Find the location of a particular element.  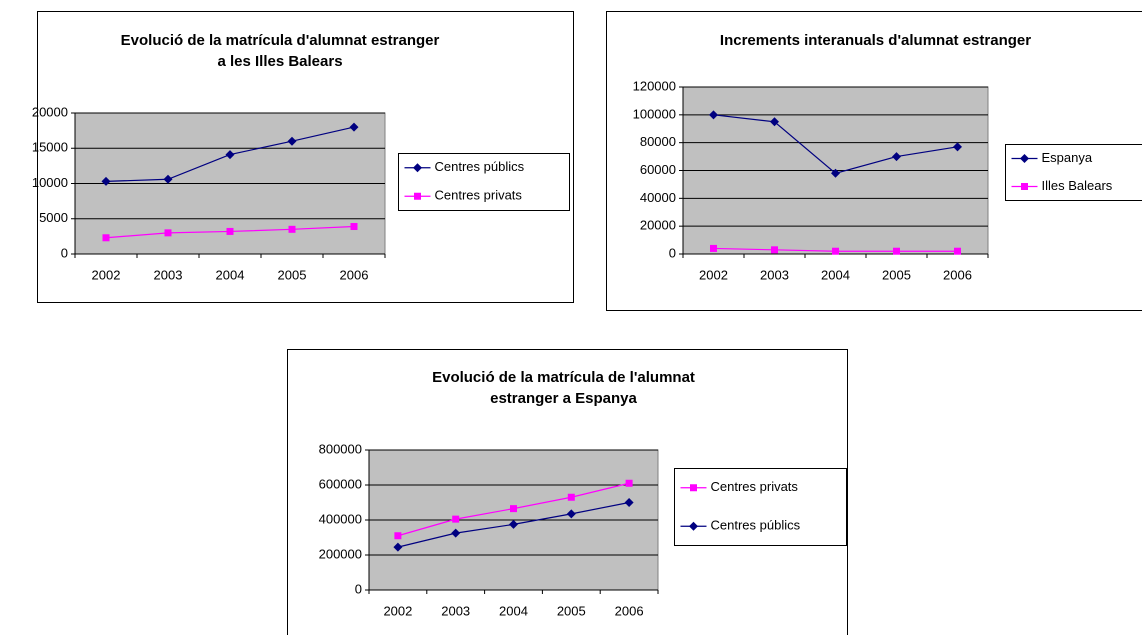

chart-title: a les Illes Balears is located at coordinates (279, 61).